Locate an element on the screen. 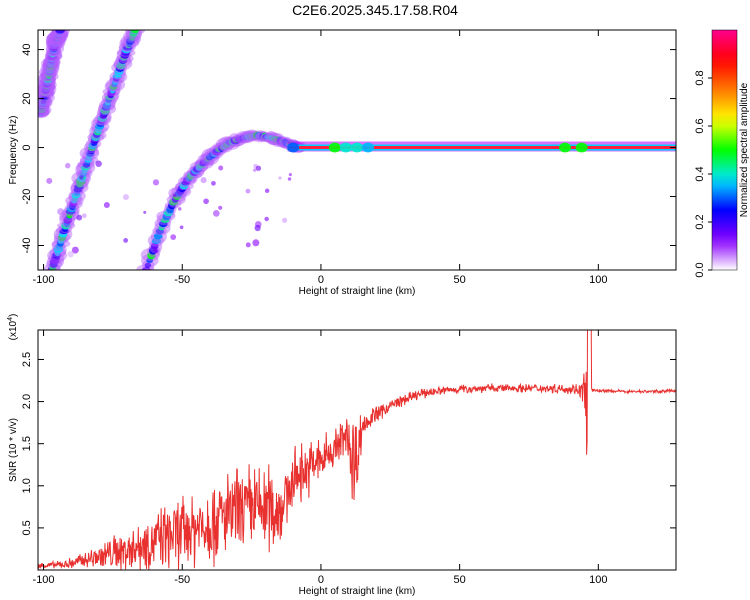  colorbar-tick-label-3: 0.6 is located at coordinates (700, 125).